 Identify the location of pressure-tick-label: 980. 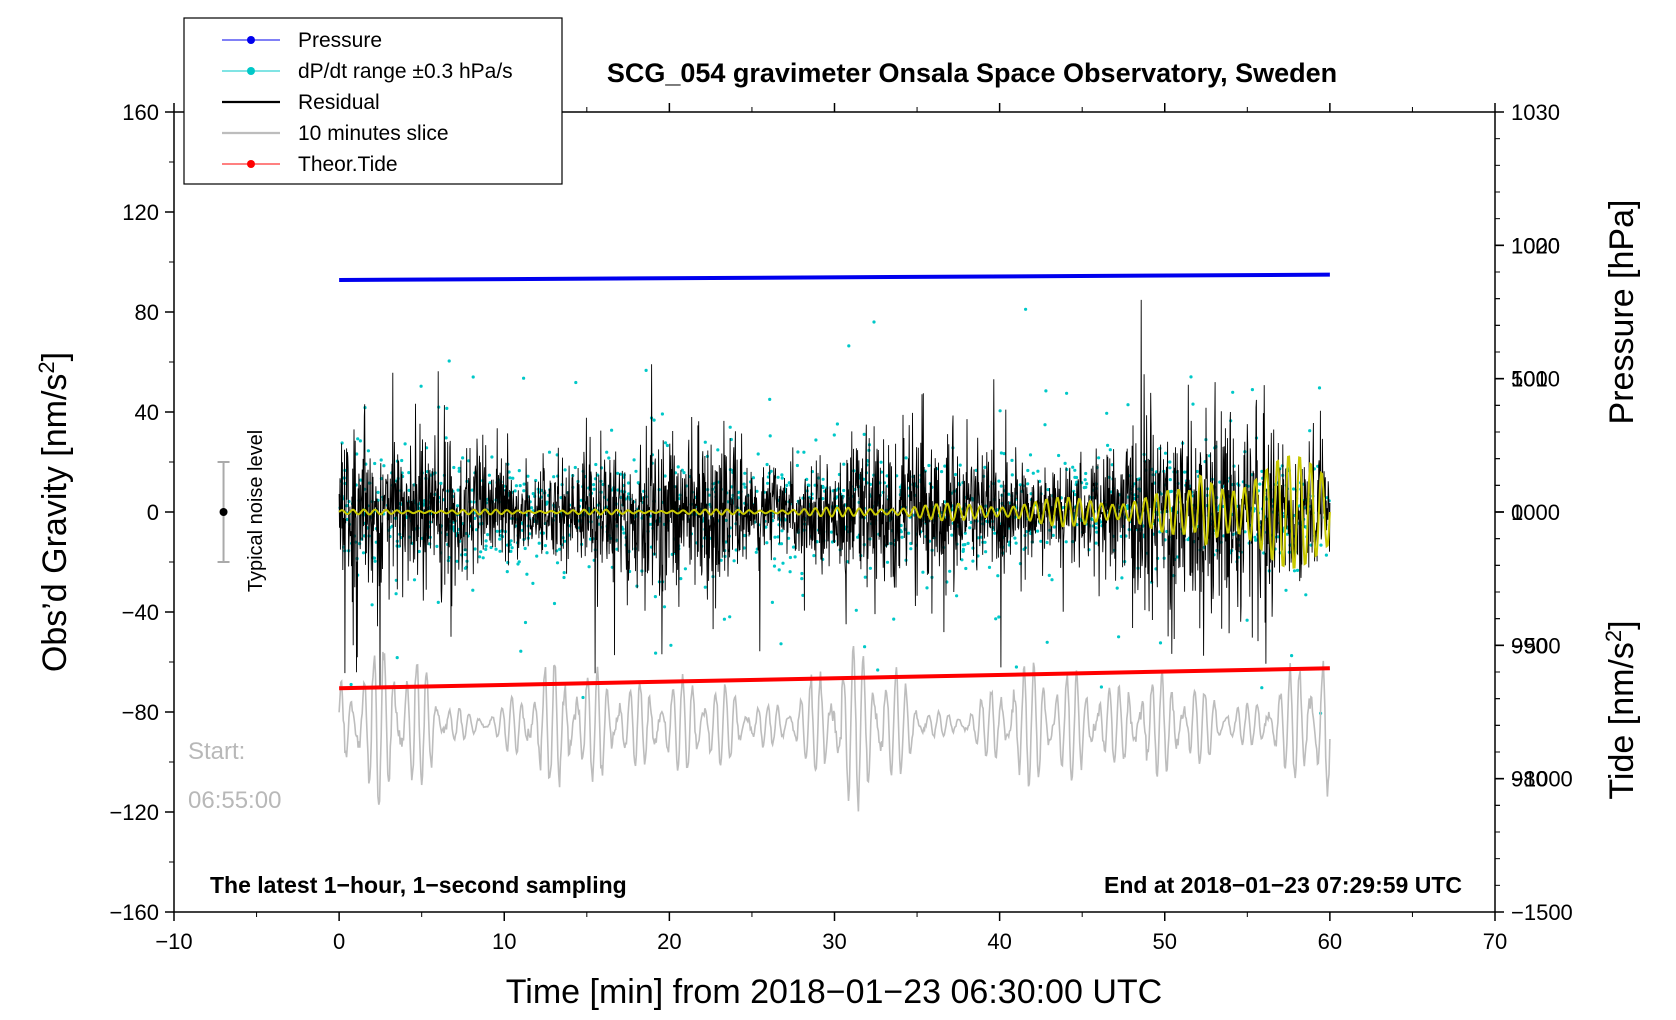
(1529, 779).